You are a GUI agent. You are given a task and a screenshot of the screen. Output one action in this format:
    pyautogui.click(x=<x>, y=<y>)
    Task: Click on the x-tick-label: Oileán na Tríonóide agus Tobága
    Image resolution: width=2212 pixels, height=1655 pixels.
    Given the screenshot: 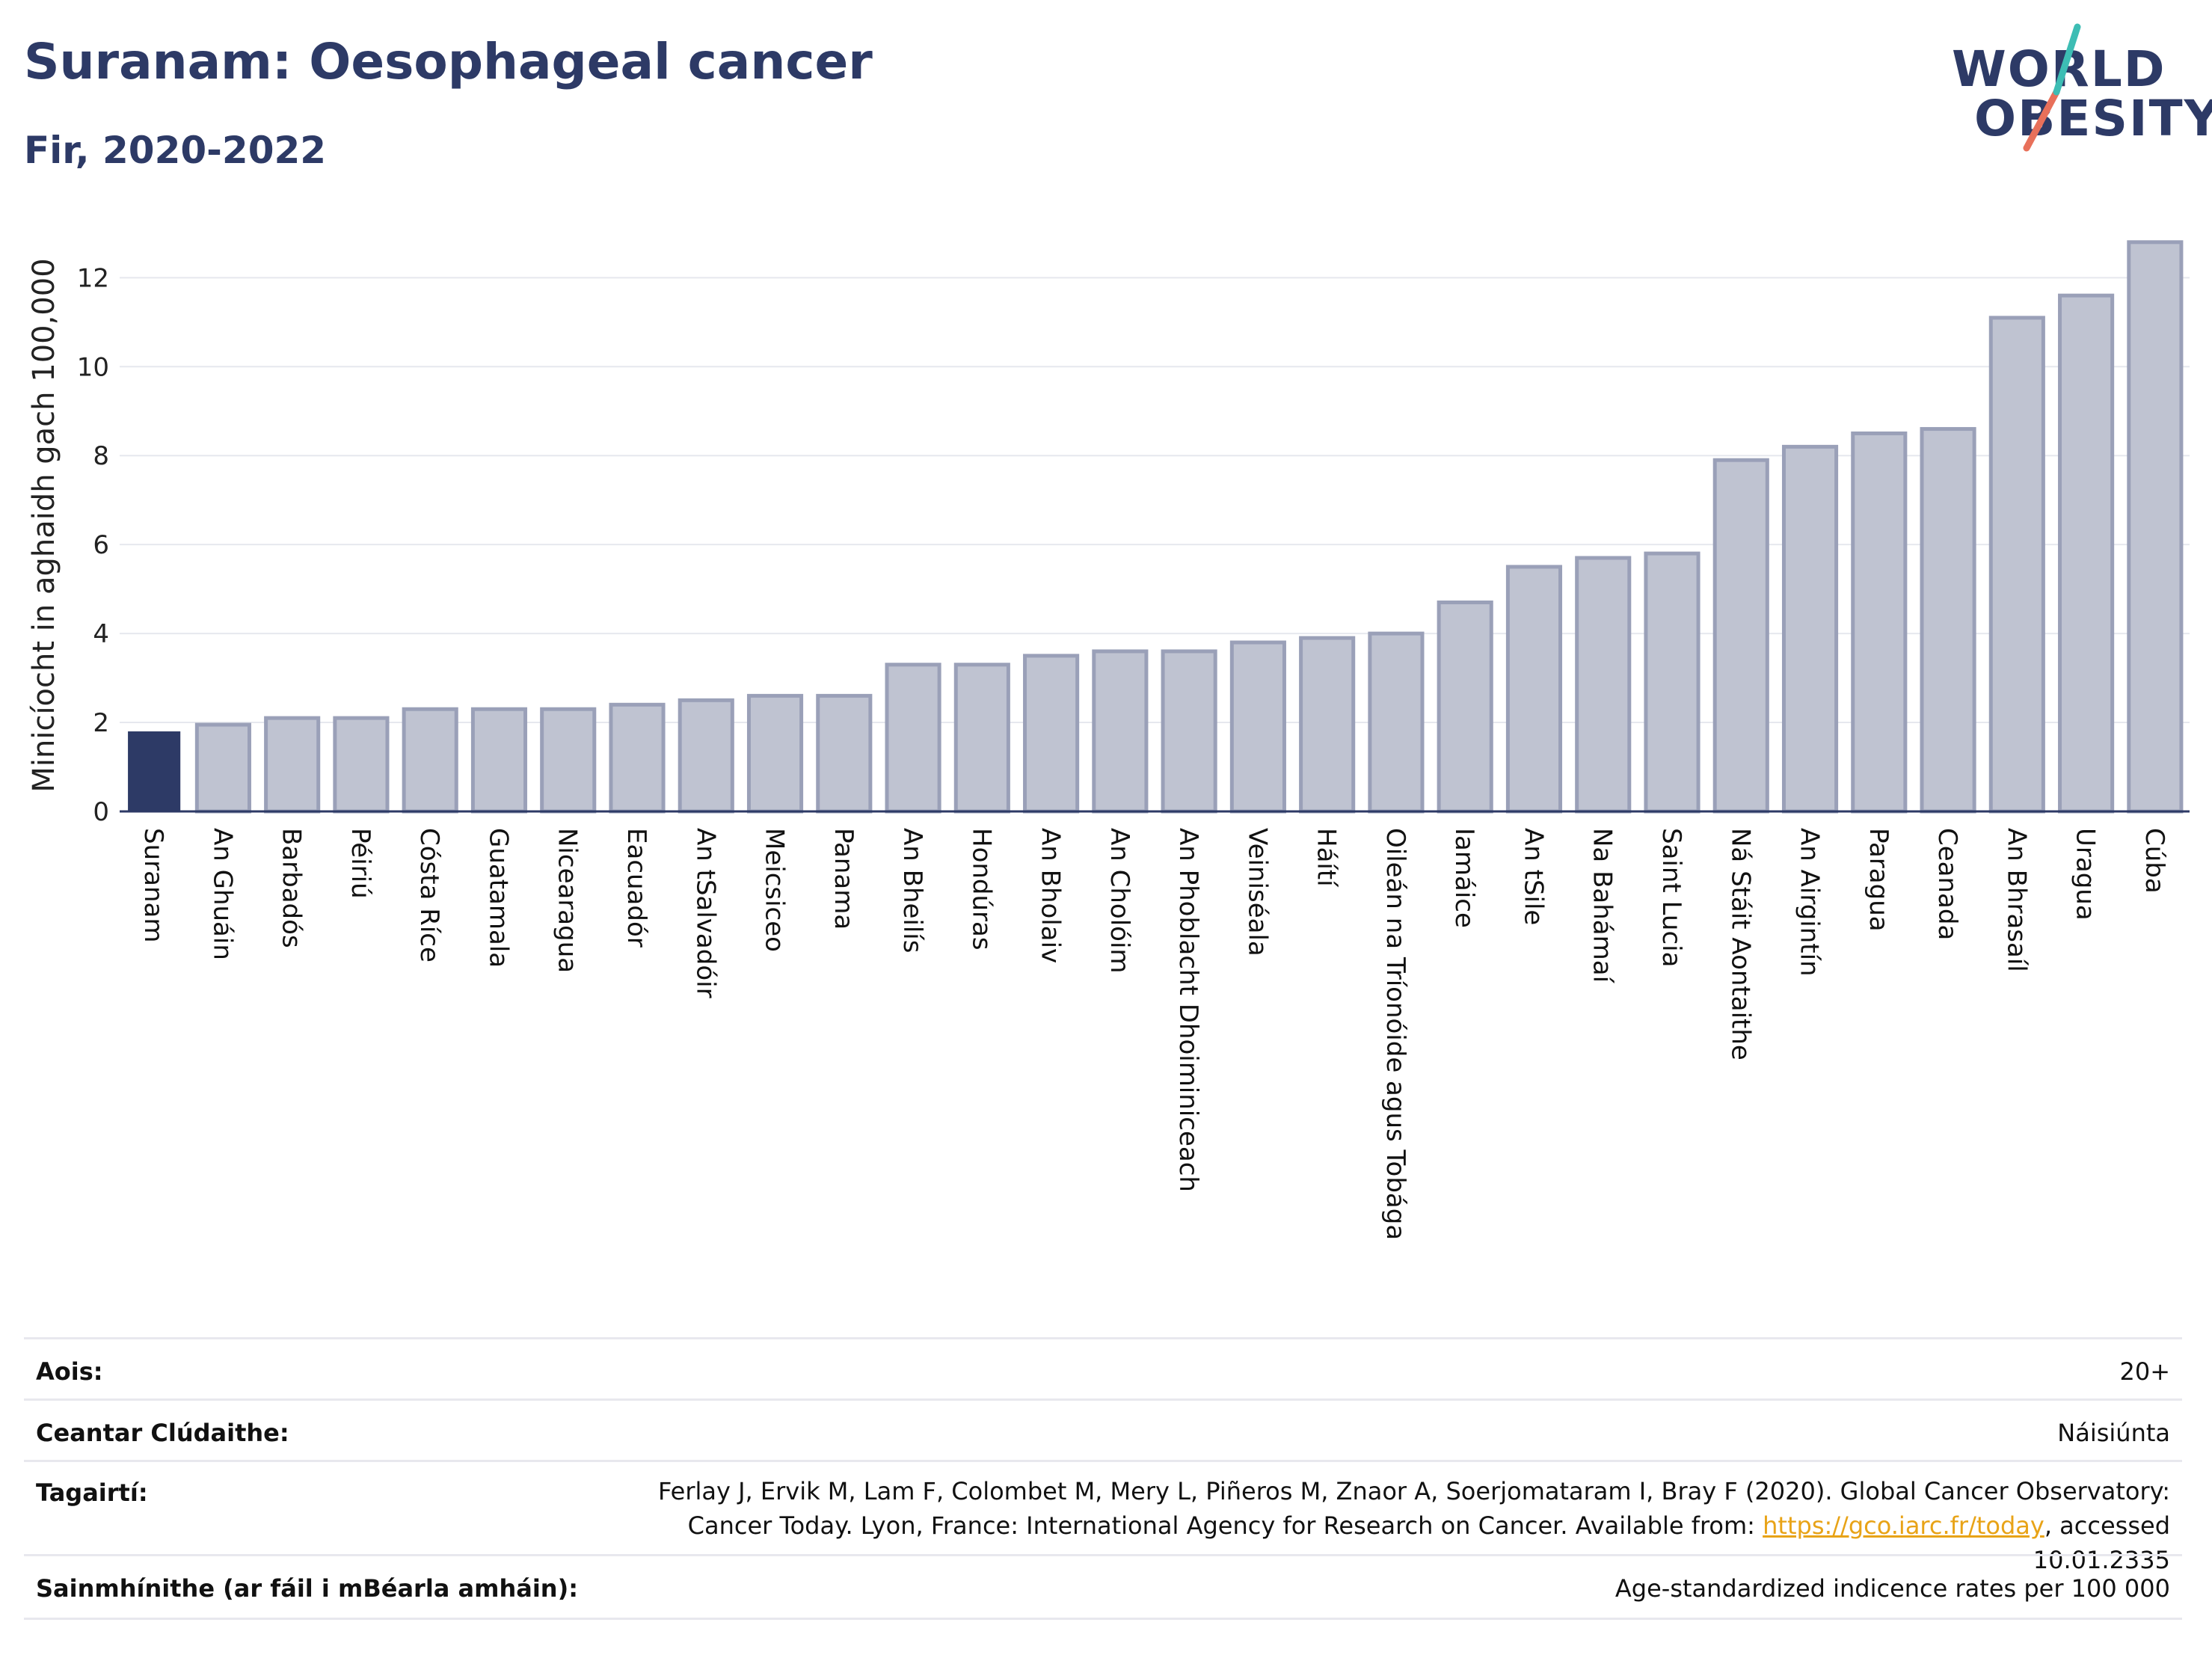 What is the action you would take?
    pyautogui.click(x=1395, y=1034)
    